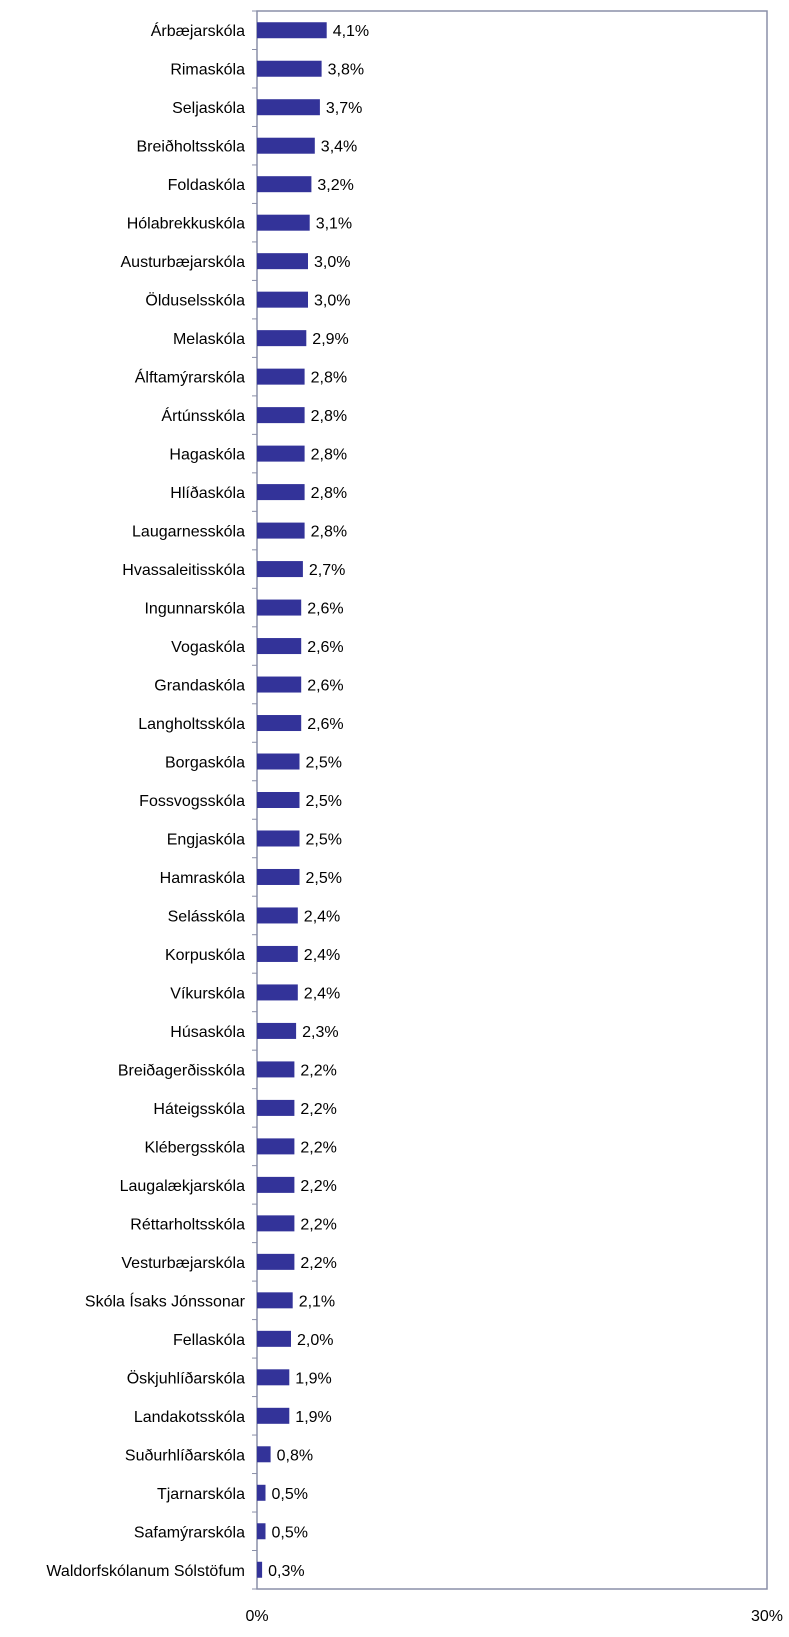  I want to click on category-label: Fellaskóla, so click(209, 1340).